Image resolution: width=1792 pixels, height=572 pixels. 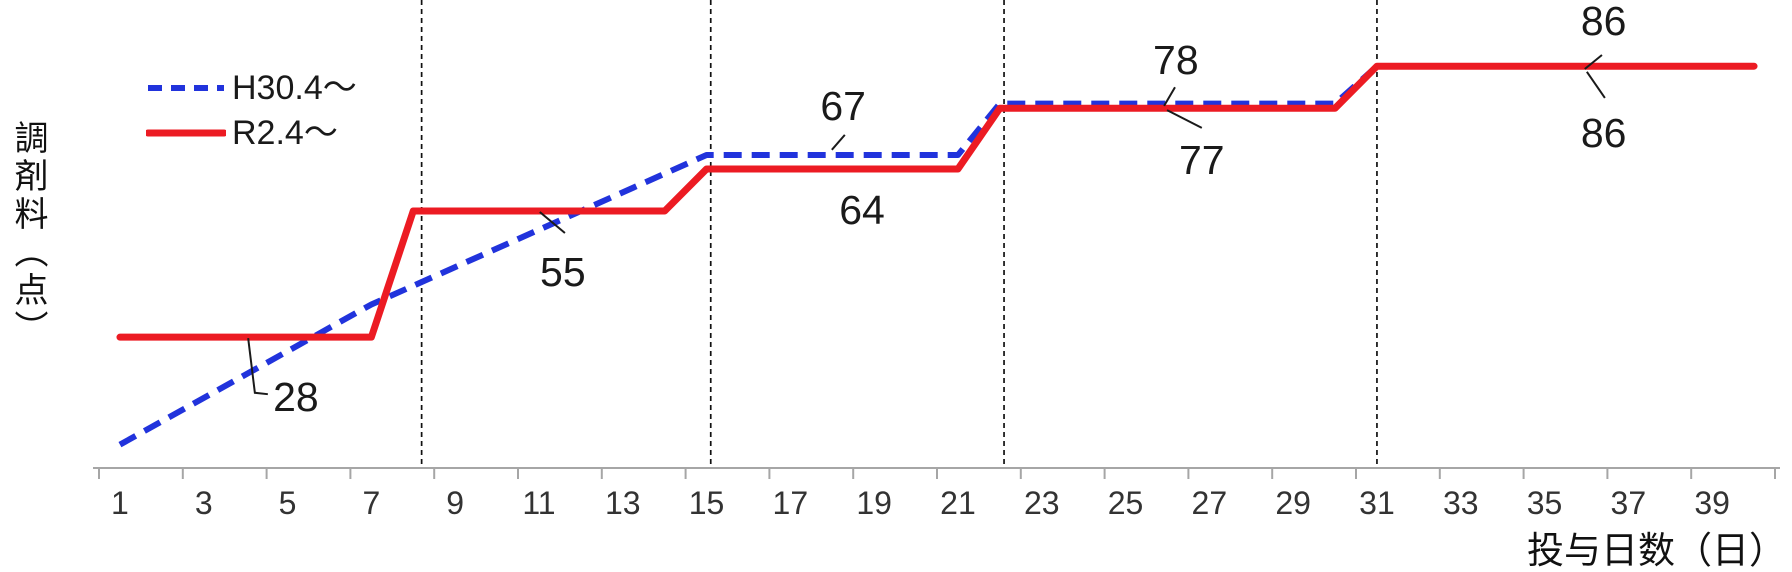 I want to click on legend-sample-solid-line, so click(x=186, y=133).